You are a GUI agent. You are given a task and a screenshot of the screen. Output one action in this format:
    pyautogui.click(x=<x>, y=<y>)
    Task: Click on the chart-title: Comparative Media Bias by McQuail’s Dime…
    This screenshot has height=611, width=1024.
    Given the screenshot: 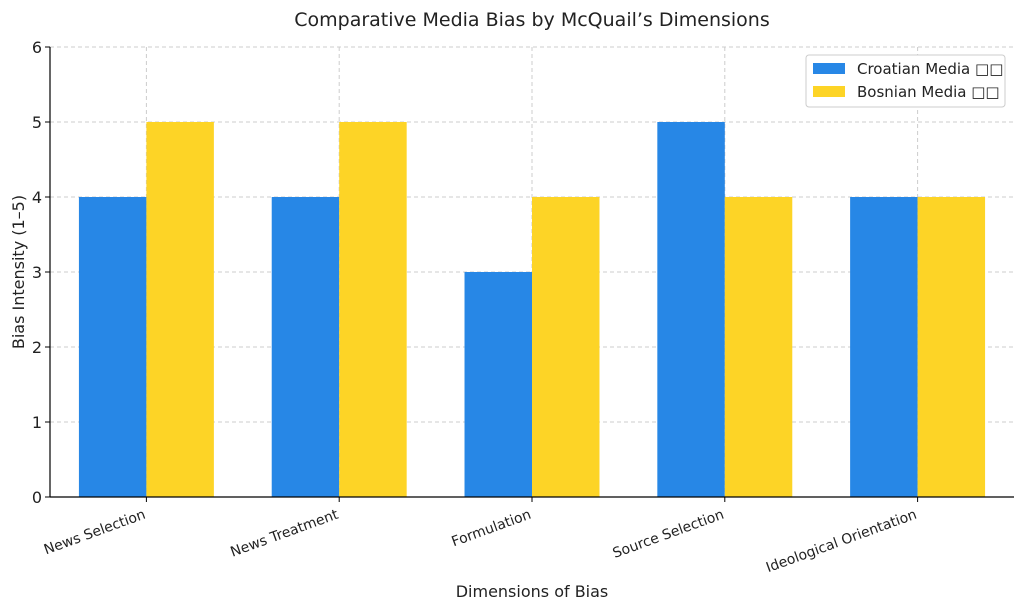 What is the action you would take?
    pyautogui.click(x=532, y=20)
    